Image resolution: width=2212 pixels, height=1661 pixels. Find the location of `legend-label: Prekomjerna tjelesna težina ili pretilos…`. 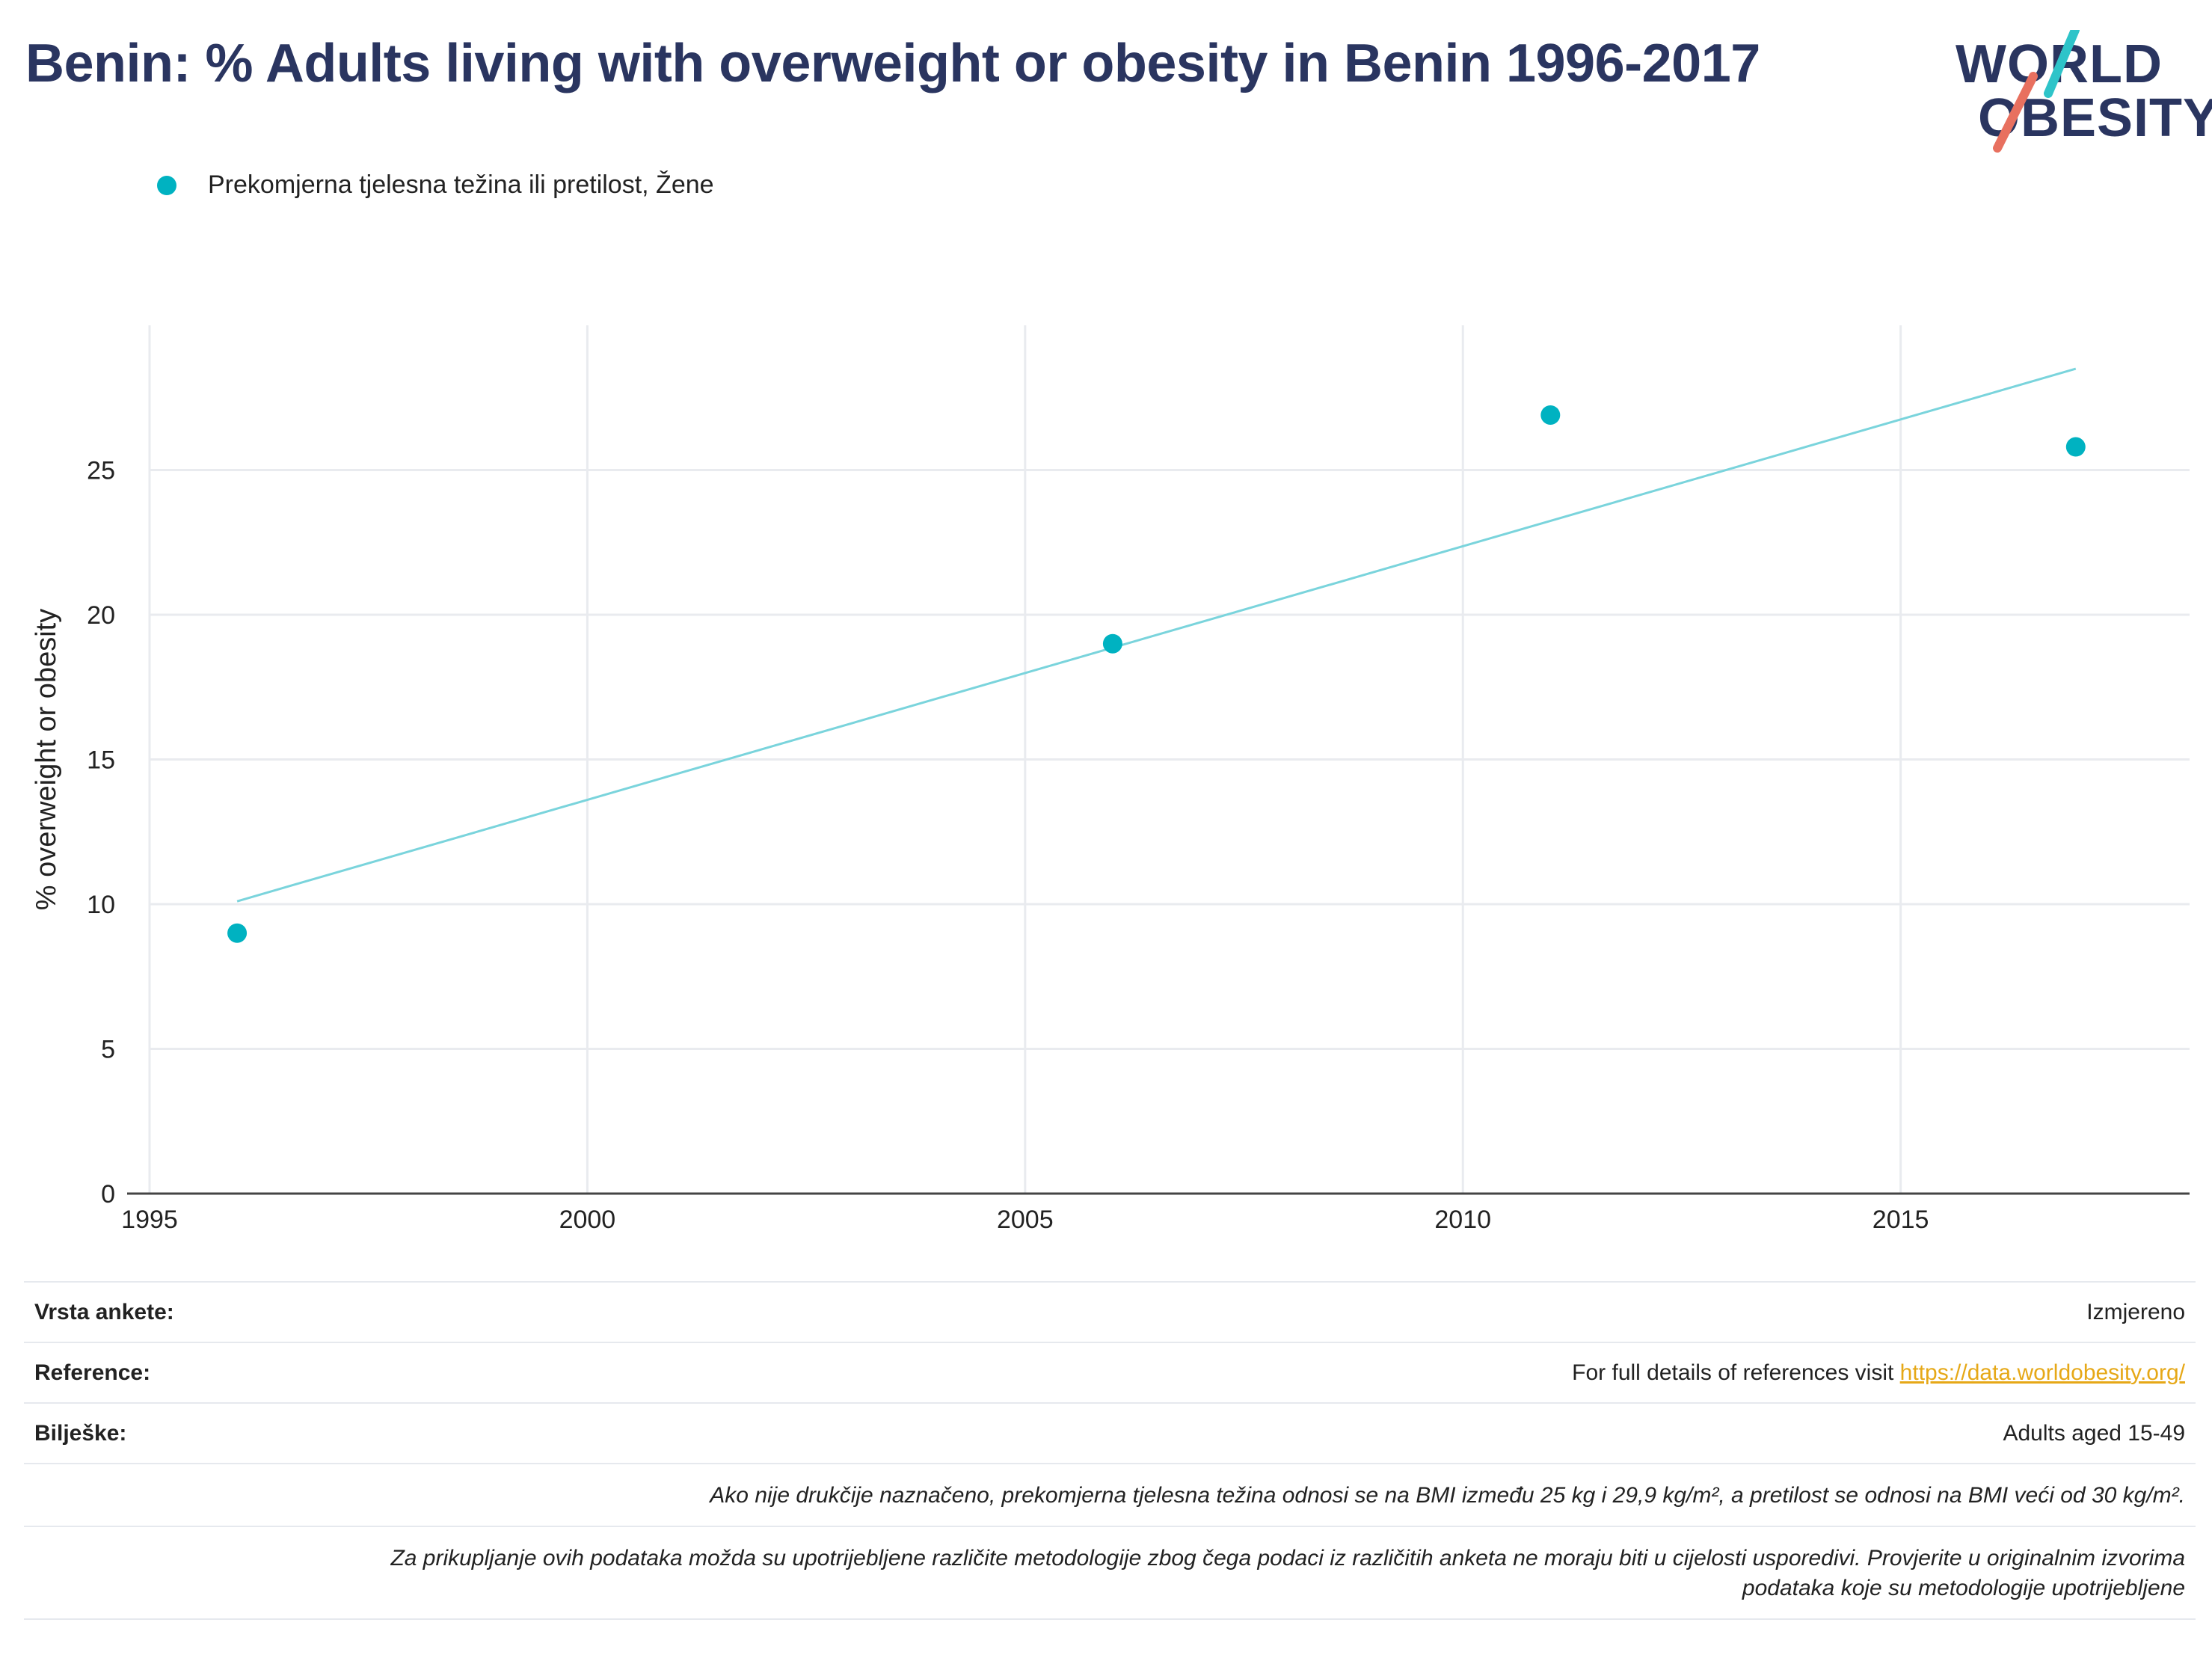

legend-label: Prekomjerna tjelesna težina ili pretilos… is located at coordinates (461, 185).